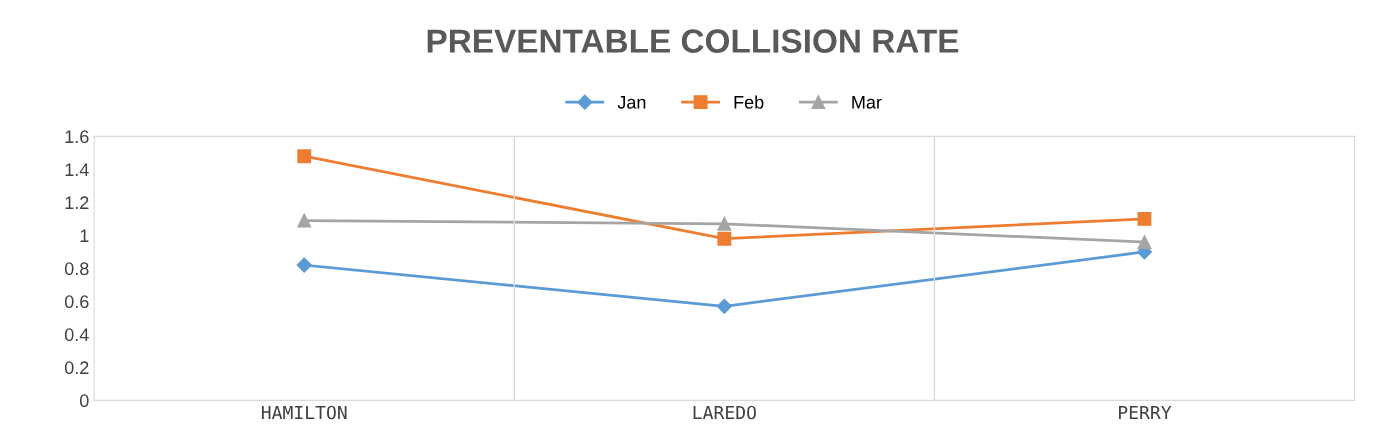 The height and width of the screenshot is (440, 1385). Describe the element at coordinates (1145, 412) in the screenshot. I see `x-tick-label: PERRY` at that location.